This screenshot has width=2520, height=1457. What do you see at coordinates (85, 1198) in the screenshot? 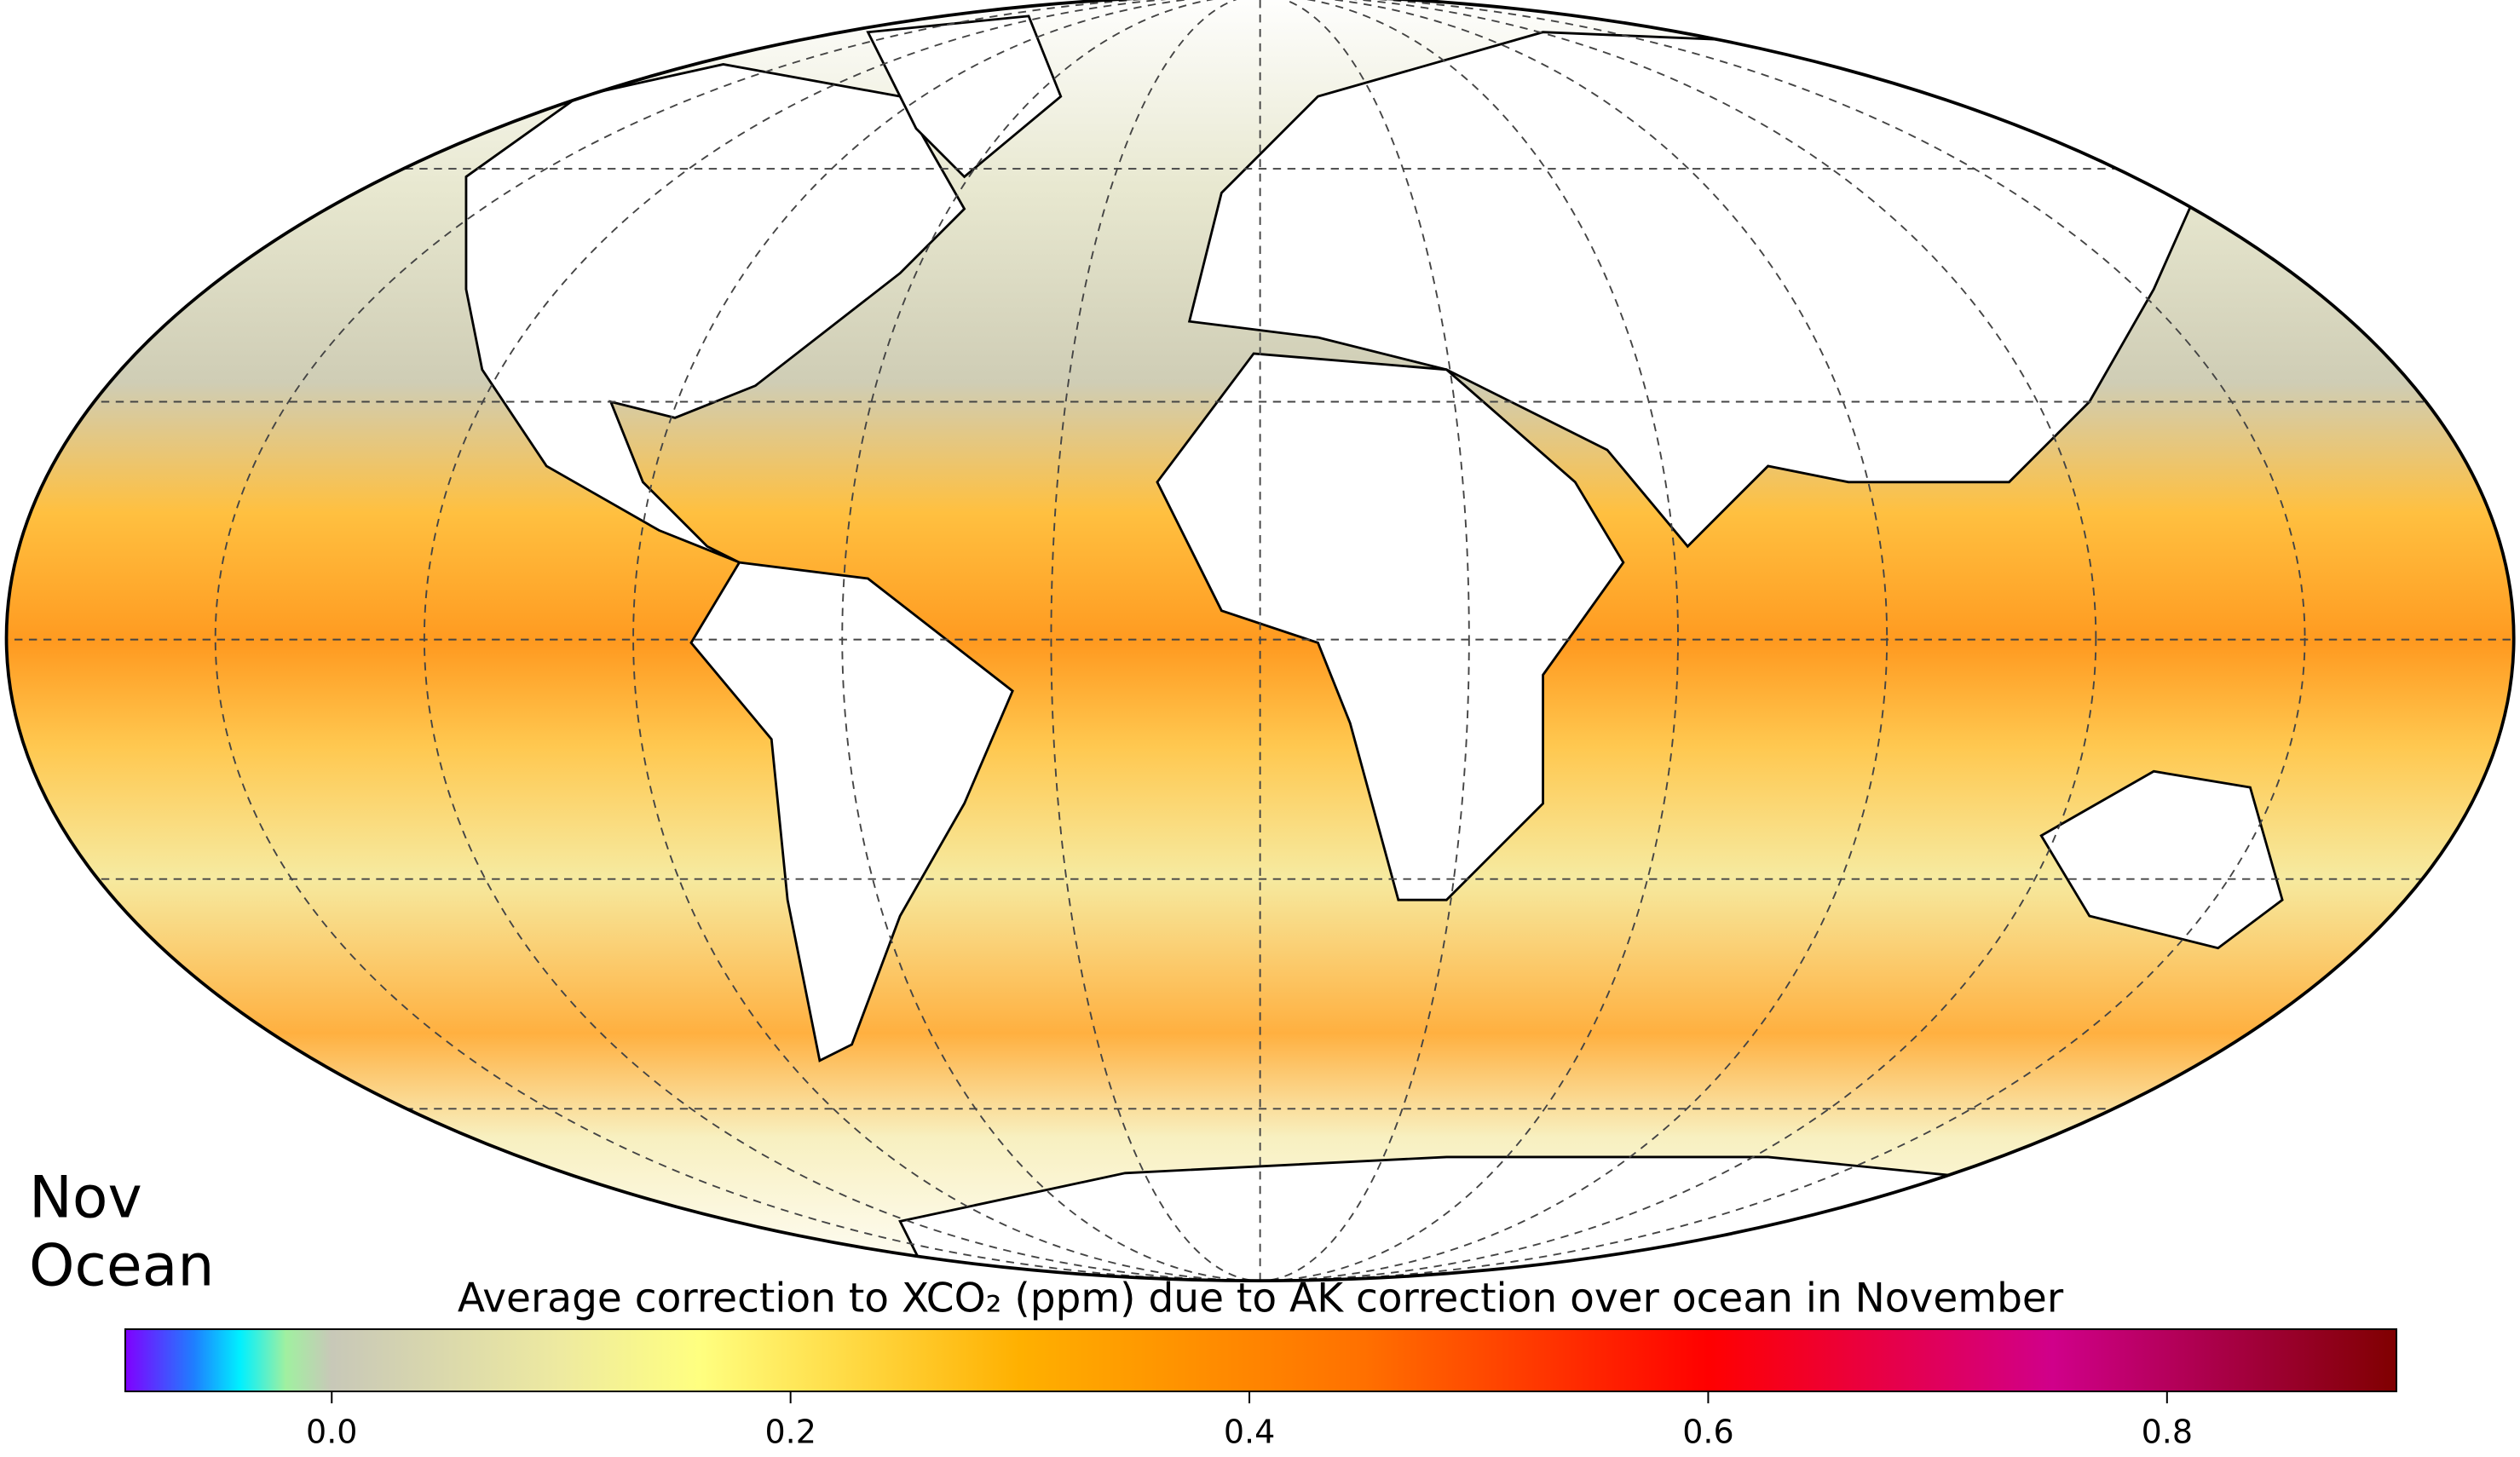
I see `month-label: Nov` at bounding box center [85, 1198].